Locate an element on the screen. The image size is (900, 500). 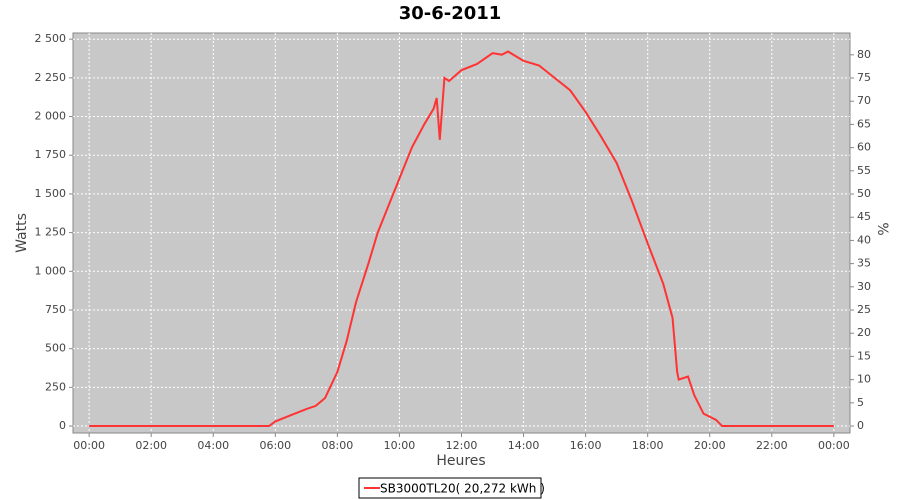
y2-tick-label: 75 is located at coordinates (864, 77).